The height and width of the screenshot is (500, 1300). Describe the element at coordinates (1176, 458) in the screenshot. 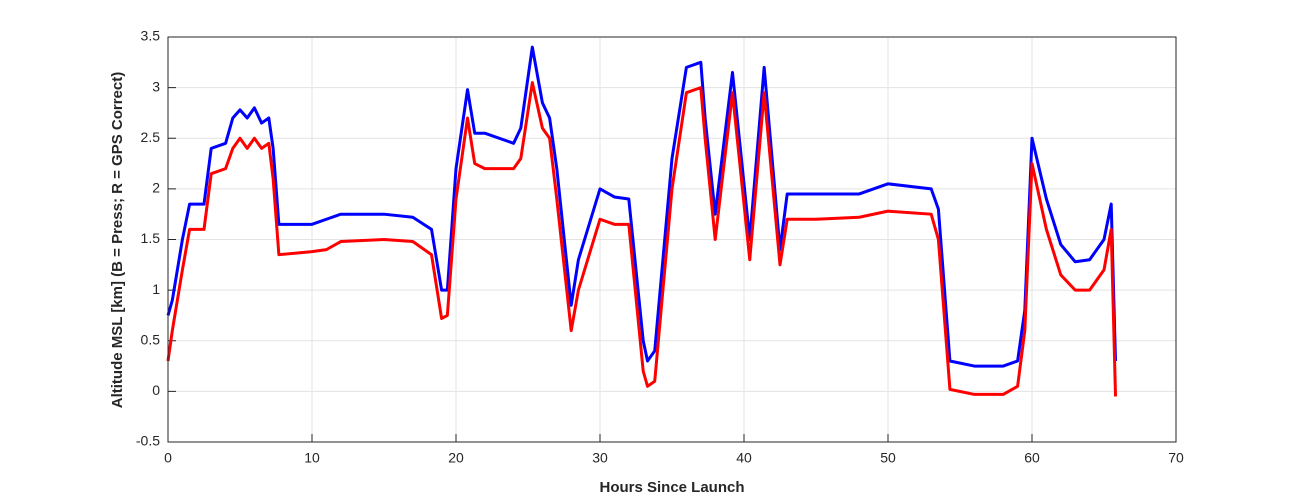

I see `x-tick-label: 70` at that location.